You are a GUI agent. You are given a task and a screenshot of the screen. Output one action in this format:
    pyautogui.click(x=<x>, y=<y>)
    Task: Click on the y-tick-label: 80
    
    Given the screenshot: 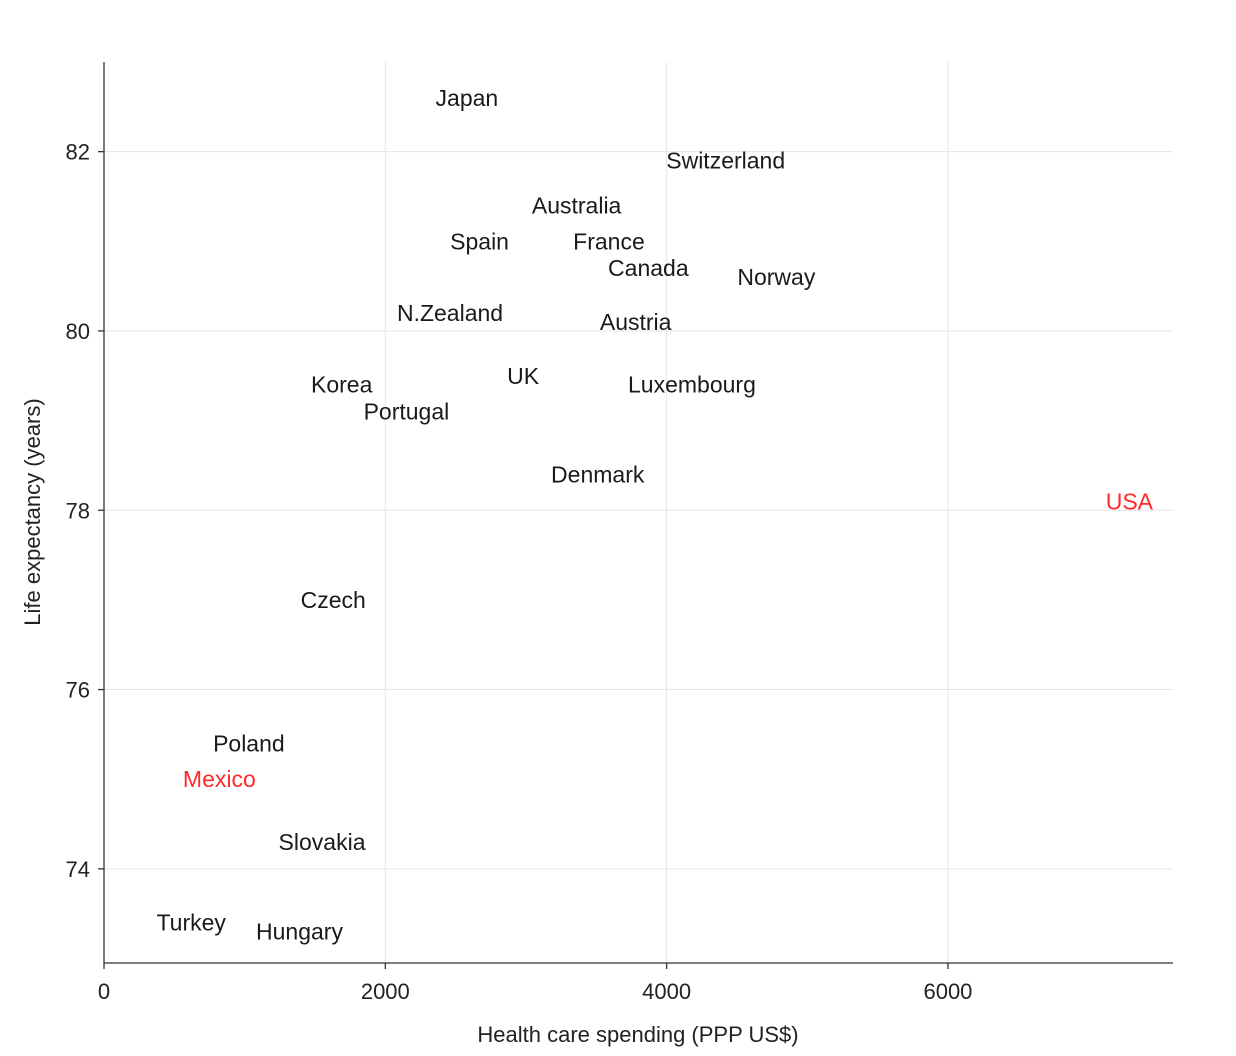 What is the action you would take?
    pyautogui.click(x=78, y=331)
    